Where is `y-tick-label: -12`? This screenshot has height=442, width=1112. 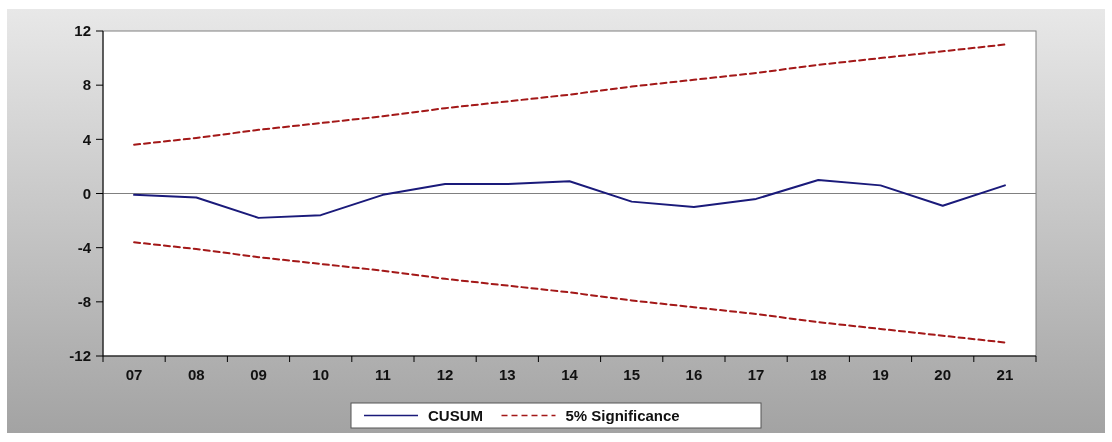 y-tick-label: -12 is located at coordinates (80, 356).